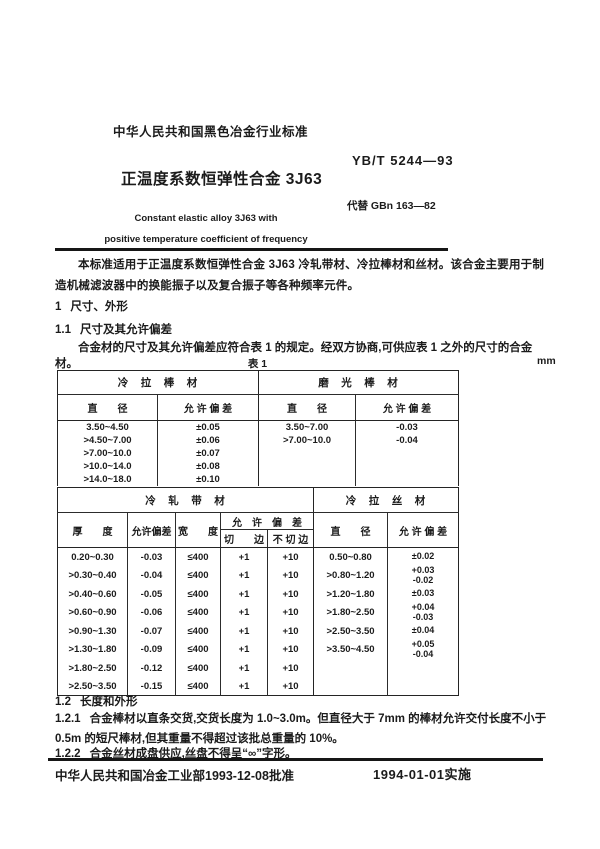 This screenshot has width=600, height=849. Describe the element at coordinates (350, 575) in the screenshot. I see `table-cell: >0.80~1.20` at that location.